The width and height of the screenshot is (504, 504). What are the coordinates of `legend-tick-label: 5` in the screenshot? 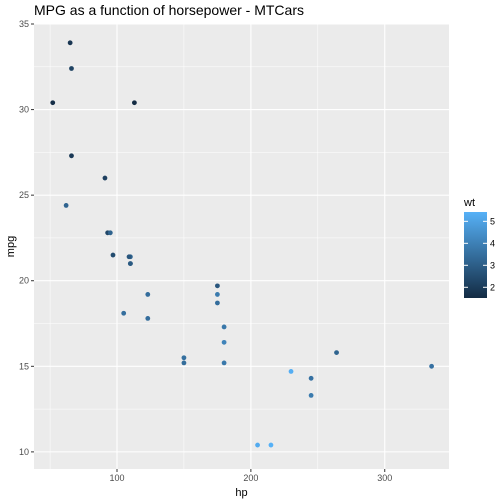 It's located at (492, 221).